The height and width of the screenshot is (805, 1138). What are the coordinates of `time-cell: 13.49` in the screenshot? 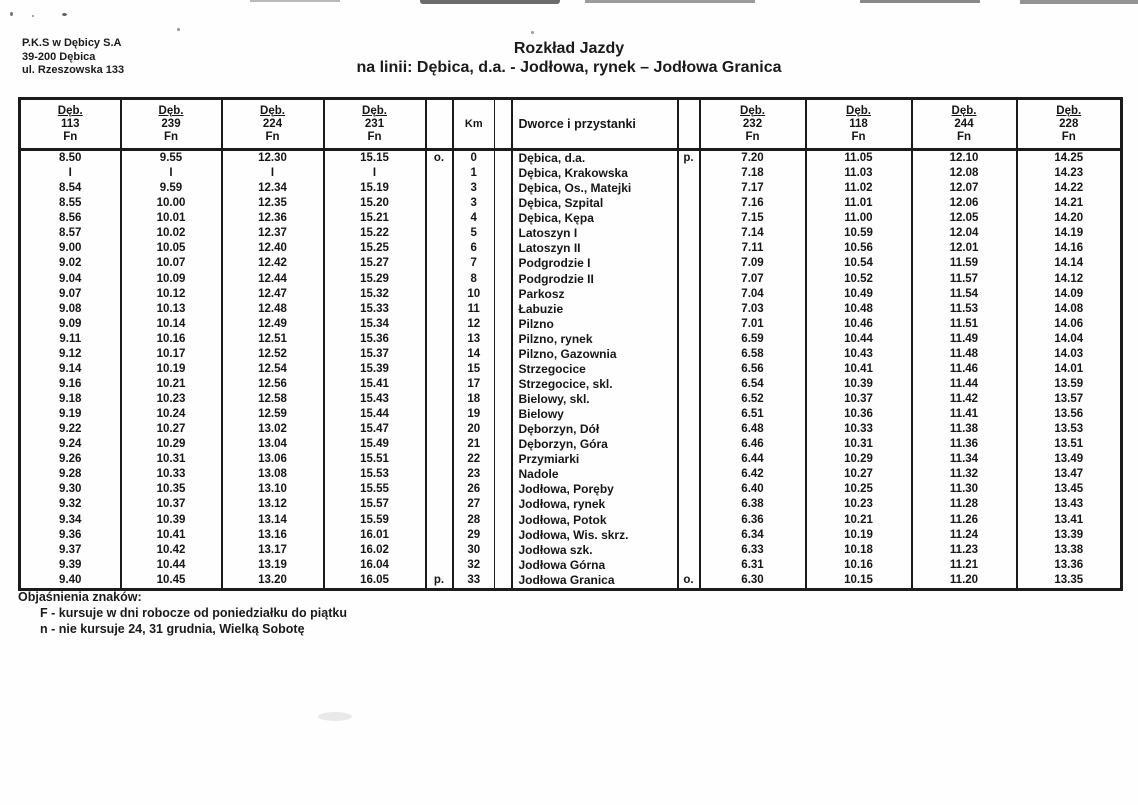 It's located at (1068, 460).